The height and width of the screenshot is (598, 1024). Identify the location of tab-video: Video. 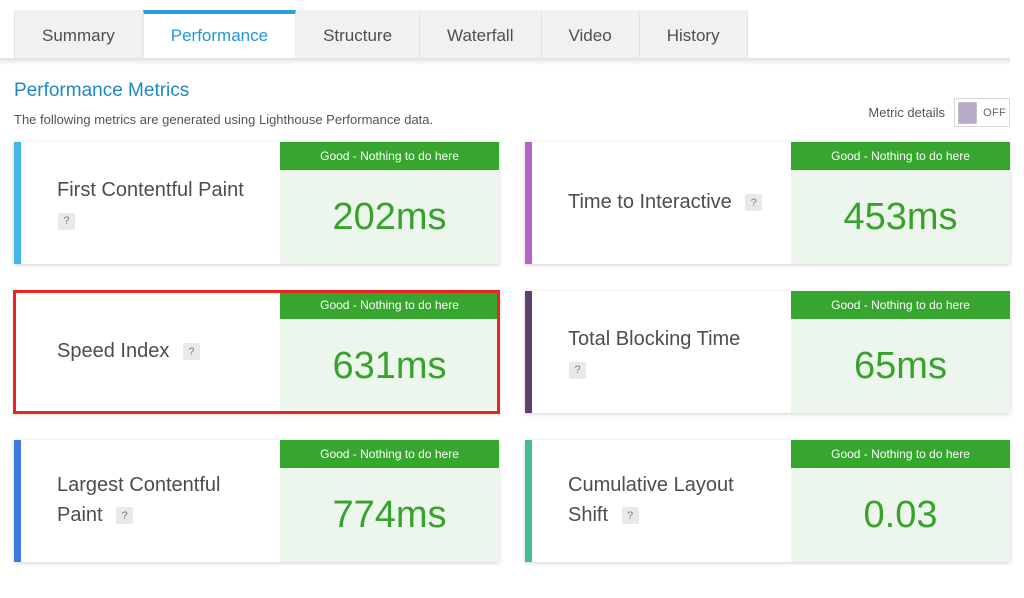
(590, 34).